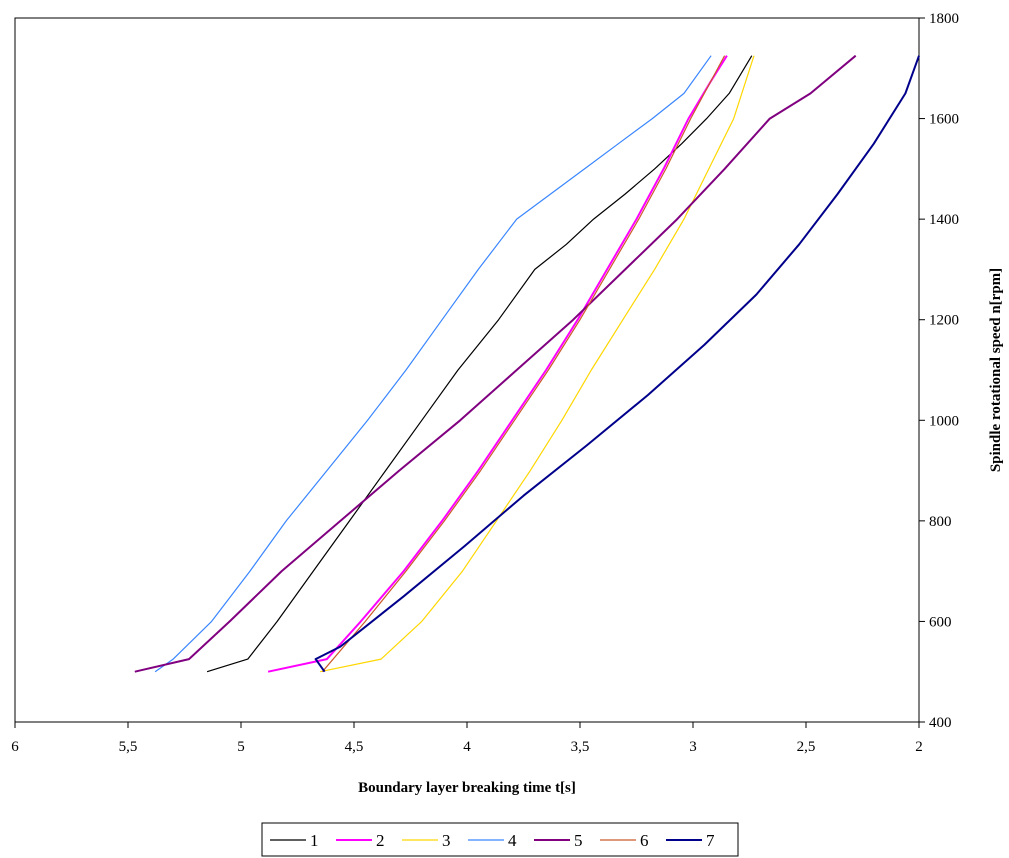 The height and width of the screenshot is (858, 1009). Describe the element at coordinates (241, 747) in the screenshot. I see `x-tick-label: 5` at that location.